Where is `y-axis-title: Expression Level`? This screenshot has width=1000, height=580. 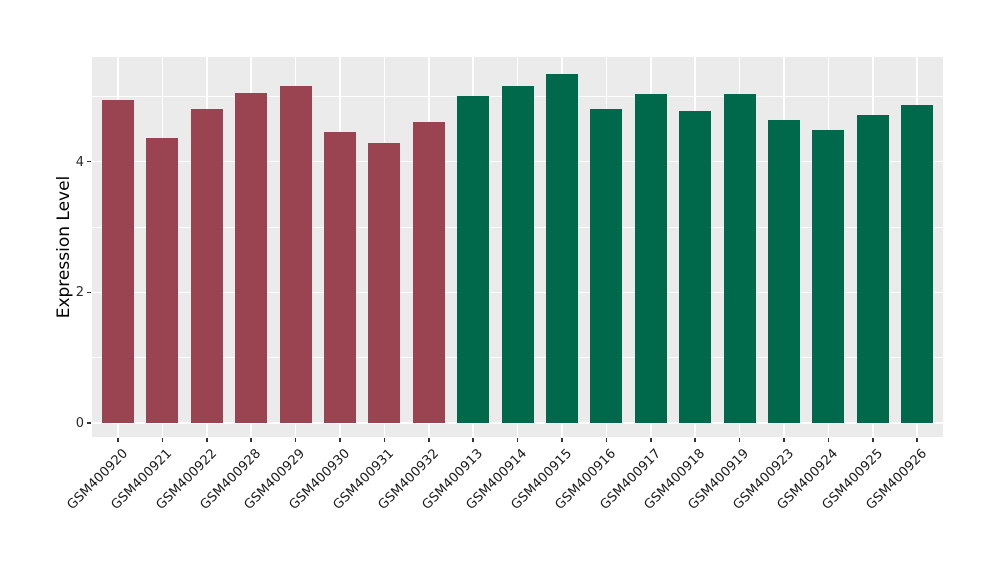 y-axis-title: Expression Level is located at coordinates (64, 247).